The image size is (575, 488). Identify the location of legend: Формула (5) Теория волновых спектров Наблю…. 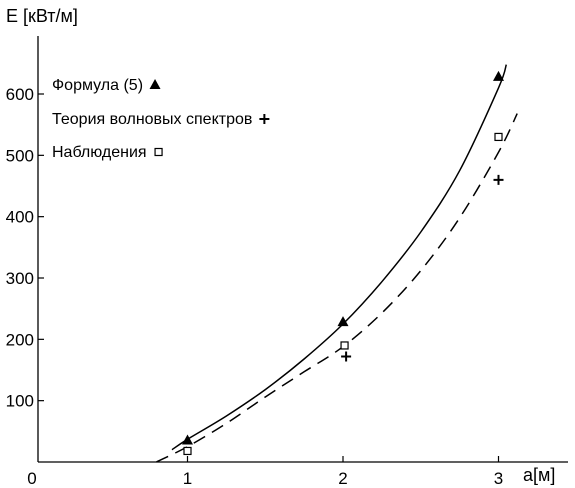
(161, 119).